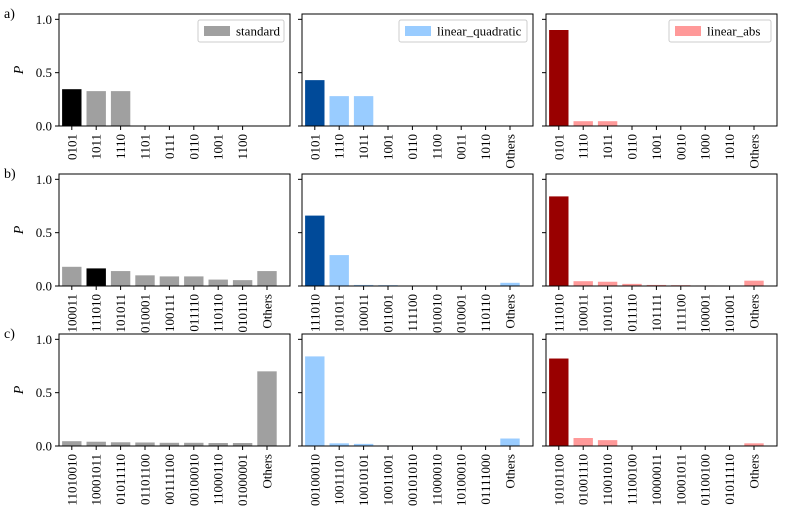 The image size is (793, 511). What do you see at coordinates (339, 479) in the screenshot?
I see `x-tick-label: 10011101` at bounding box center [339, 479].